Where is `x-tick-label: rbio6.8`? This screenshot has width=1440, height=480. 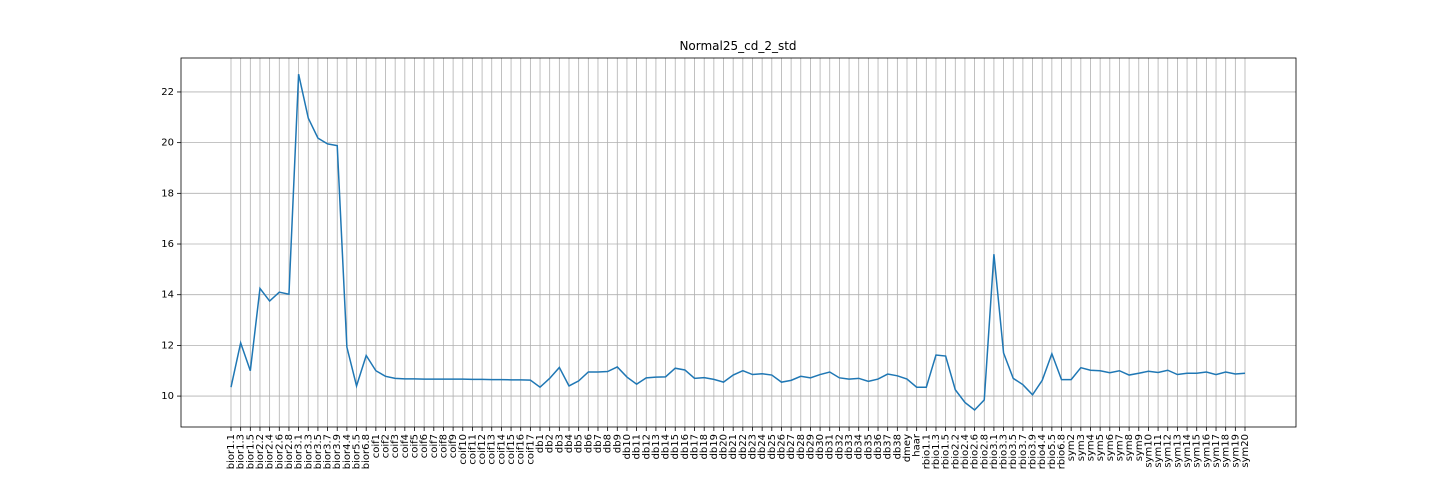 x-tick-label: rbio6.8 is located at coordinates (1062, 451).